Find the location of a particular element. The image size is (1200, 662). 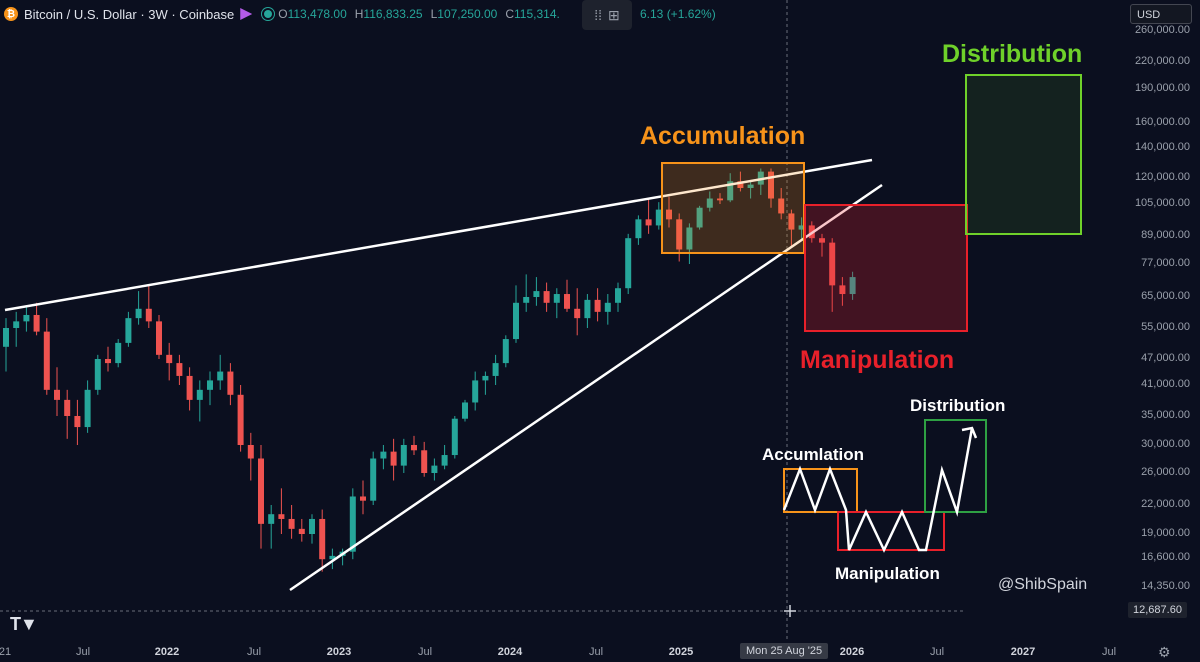

flag-icon is located at coordinates (246, 14).